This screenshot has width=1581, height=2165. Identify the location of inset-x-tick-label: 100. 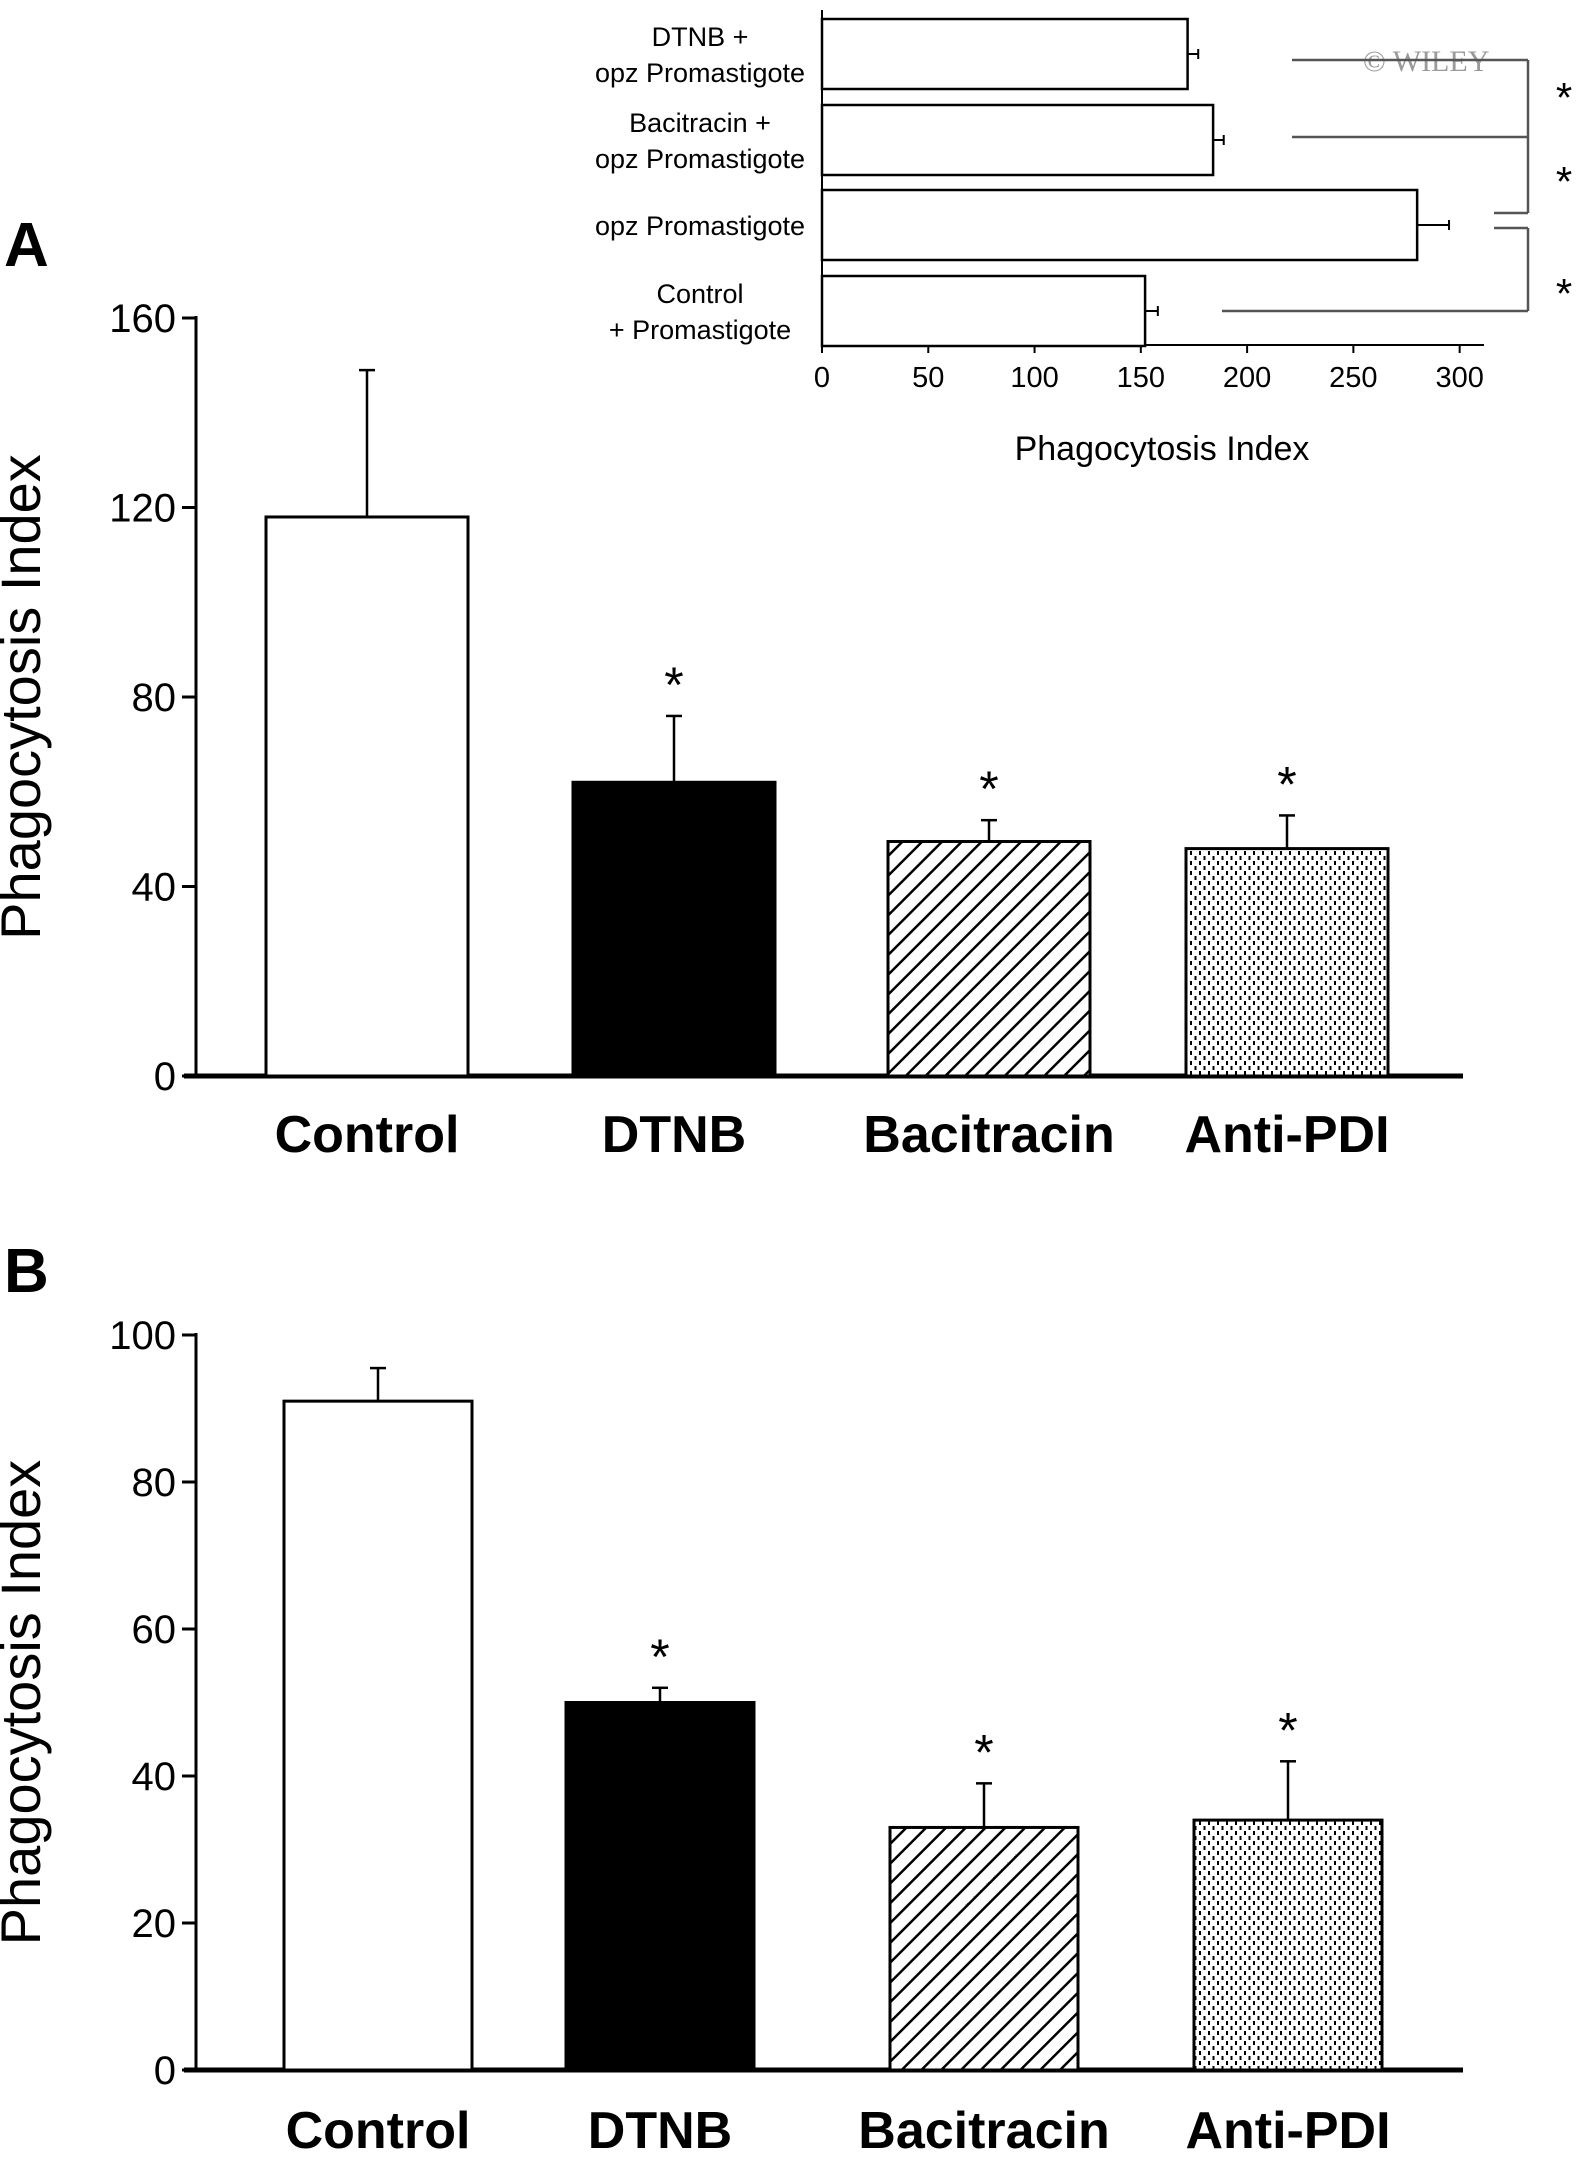
(1034, 378).